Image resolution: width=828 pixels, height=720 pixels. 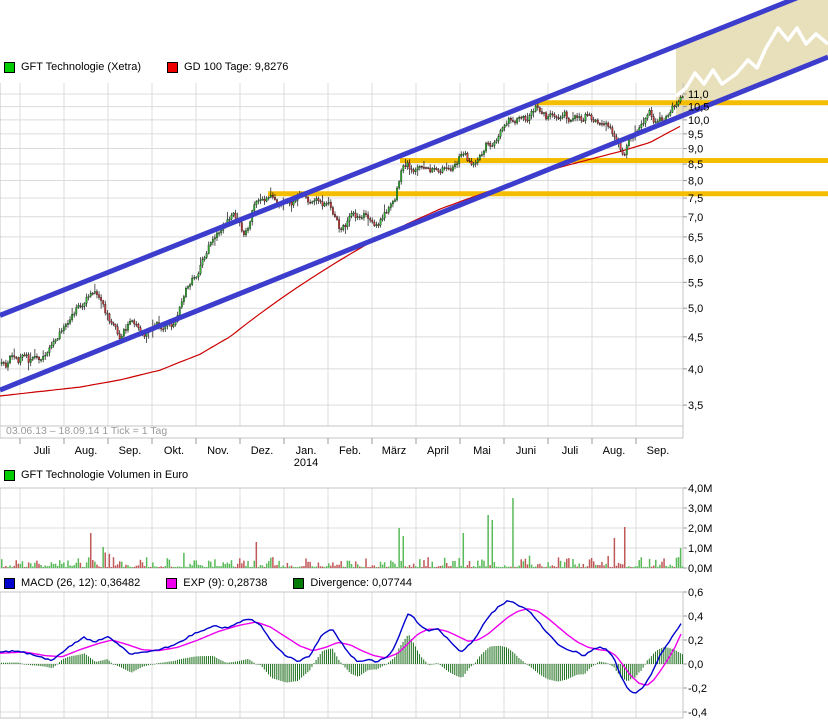 What do you see at coordinates (236, 67) in the screenshot?
I see `gd100-series-label: GD 100 Tage: 9,8276` at bounding box center [236, 67].